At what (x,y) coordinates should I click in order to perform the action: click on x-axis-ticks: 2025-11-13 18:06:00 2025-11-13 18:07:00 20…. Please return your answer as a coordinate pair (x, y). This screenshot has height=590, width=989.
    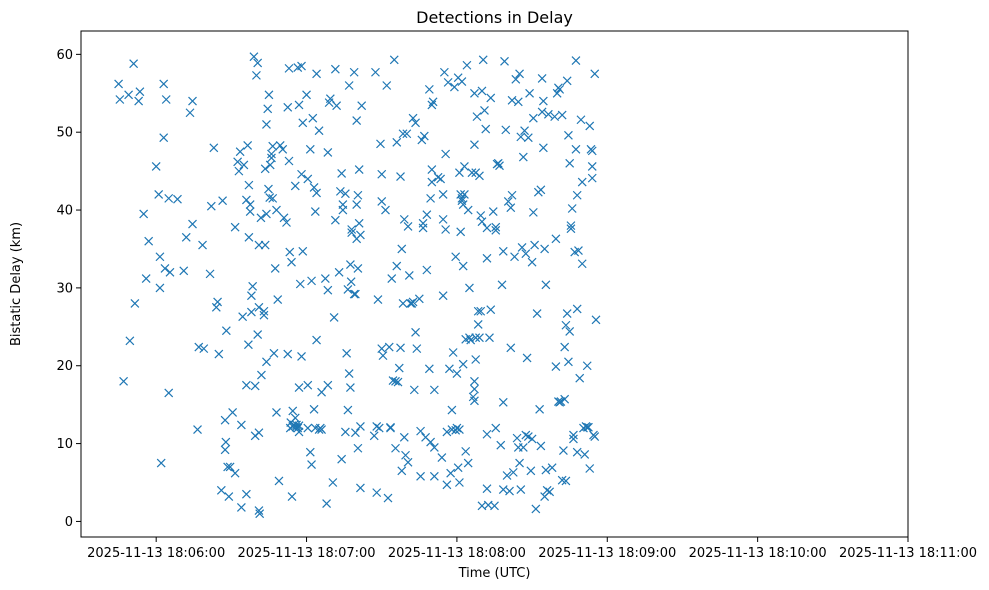
    Looking at the image, I should click on (532, 549).